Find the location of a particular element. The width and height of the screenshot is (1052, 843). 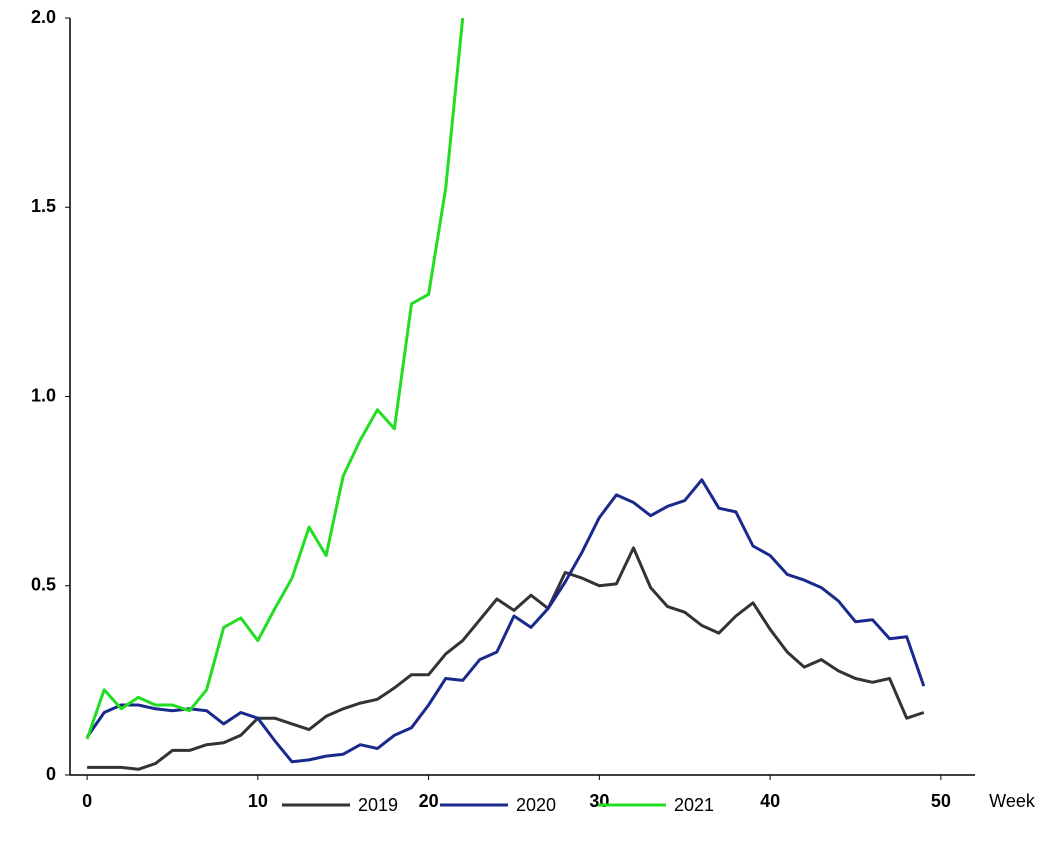

y-tick-label: 2.0 is located at coordinates (43, 17).